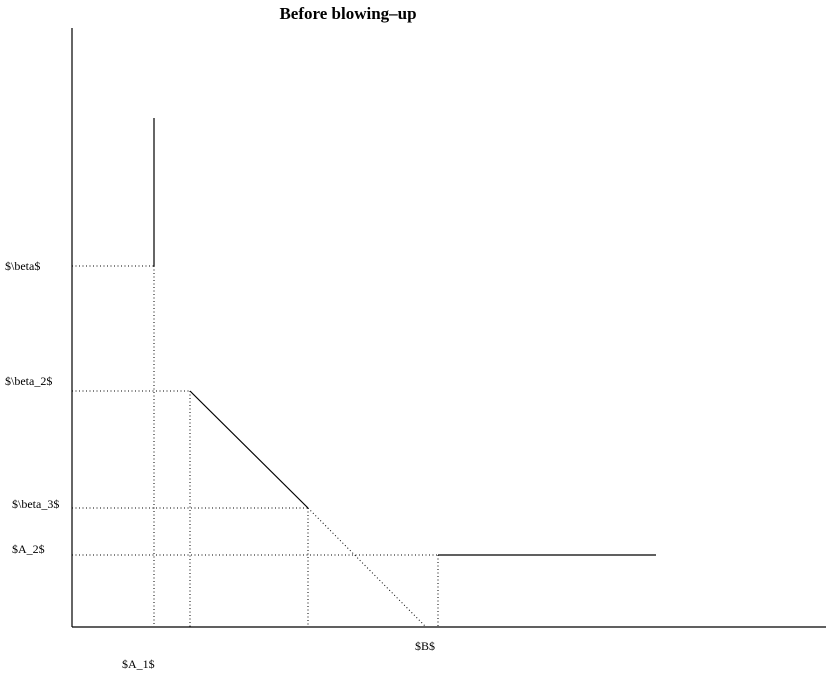 Image resolution: width=826 pixels, height=684 pixels. What do you see at coordinates (22, 266) in the screenshot?
I see `label-beta: $\beta$` at bounding box center [22, 266].